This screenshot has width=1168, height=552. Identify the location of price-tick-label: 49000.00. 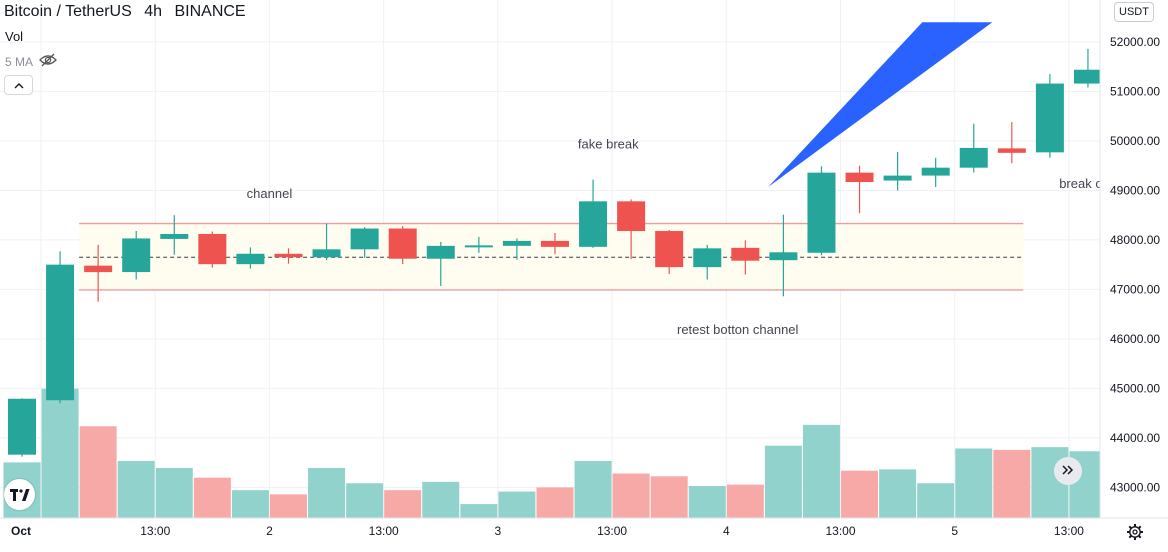
(1135, 190).